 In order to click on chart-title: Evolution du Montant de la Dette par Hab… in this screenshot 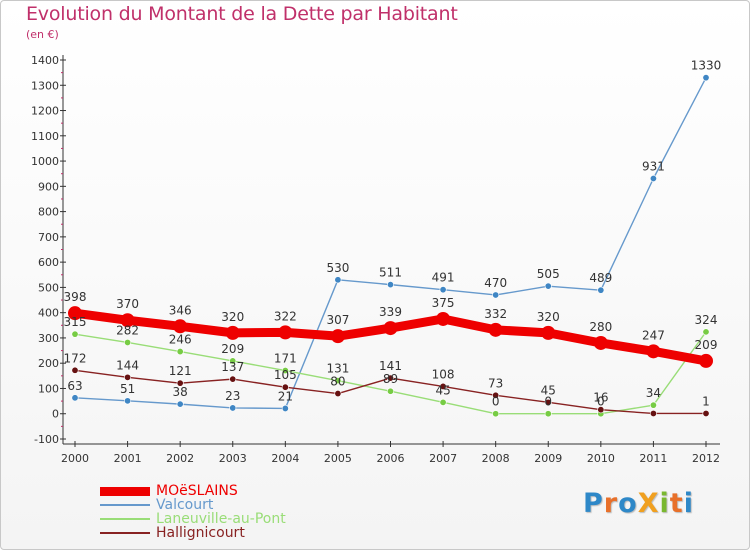, I will do `click(242, 14)`.